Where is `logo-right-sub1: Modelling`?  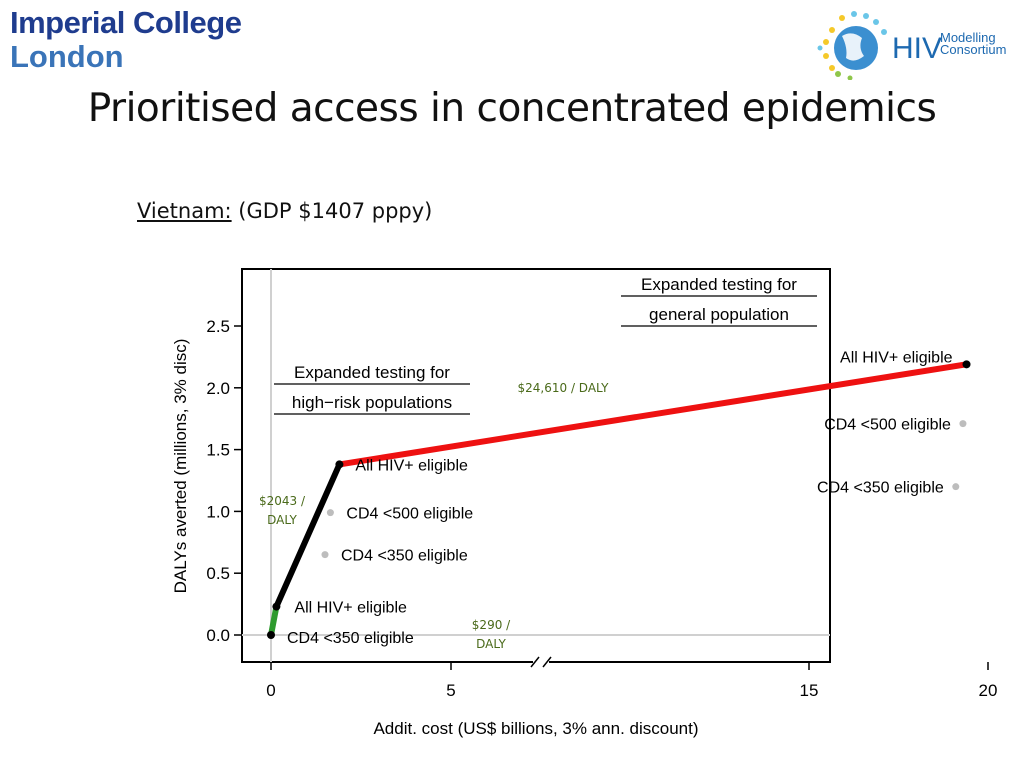
logo-right-sub1: Modelling is located at coordinates (968, 37).